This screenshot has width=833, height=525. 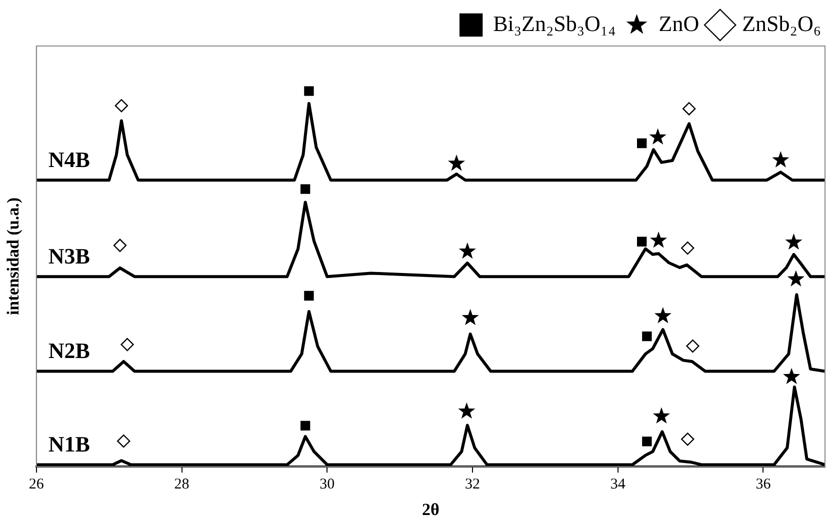 I want to click on series-label: N4B, so click(x=69, y=159).